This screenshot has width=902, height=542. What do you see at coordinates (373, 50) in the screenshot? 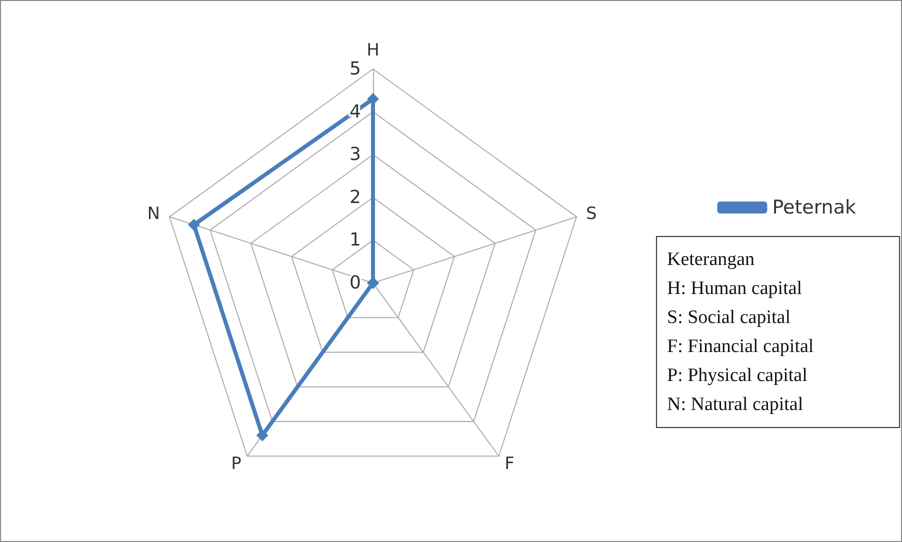
I see `spoke-label: H` at bounding box center [373, 50].